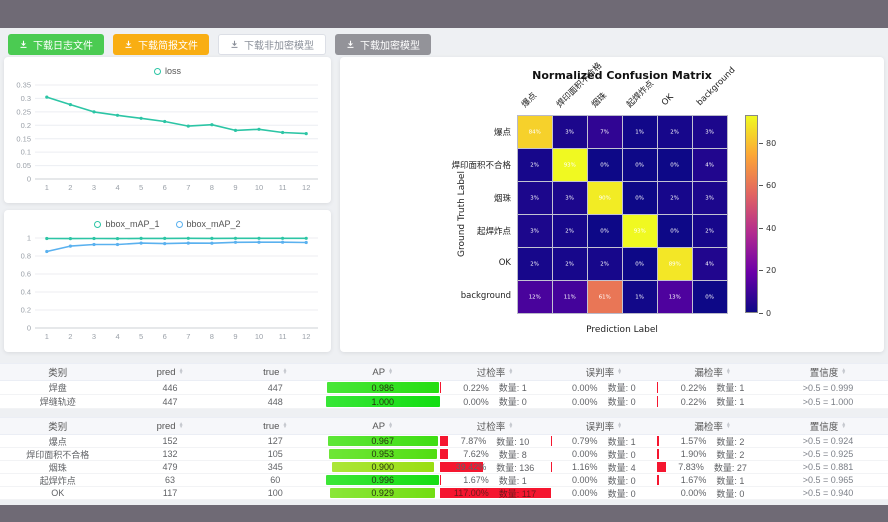  What do you see at coordinates (771, 228) in the screenshot?
I see `colorbar-tick-label: 40` at bounding box center [771, 228].